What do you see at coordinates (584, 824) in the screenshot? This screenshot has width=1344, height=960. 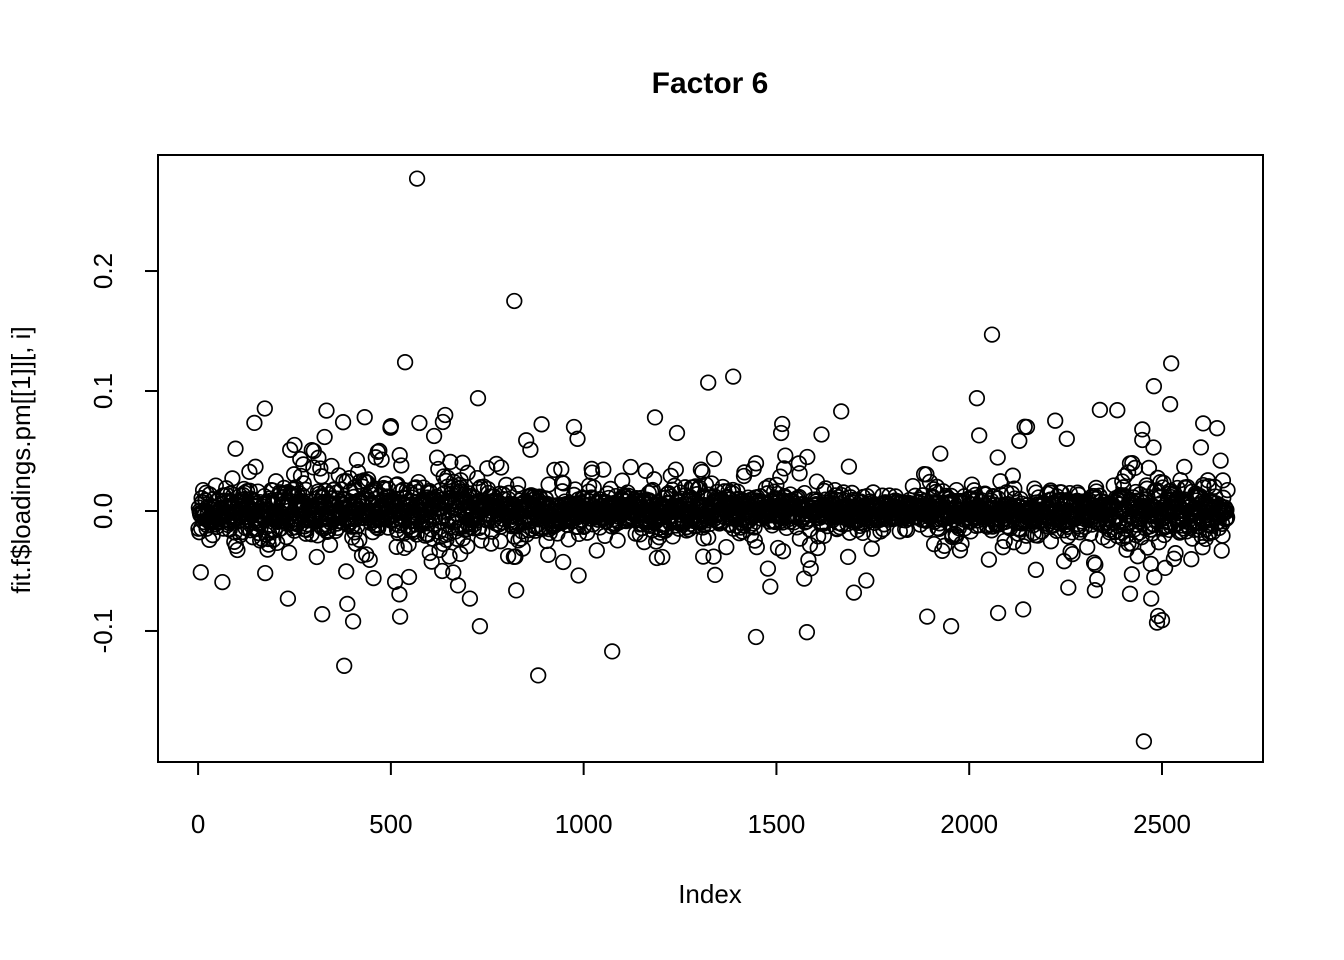 I see `x-tick-label: 1000` at bounding box center [584, 824].